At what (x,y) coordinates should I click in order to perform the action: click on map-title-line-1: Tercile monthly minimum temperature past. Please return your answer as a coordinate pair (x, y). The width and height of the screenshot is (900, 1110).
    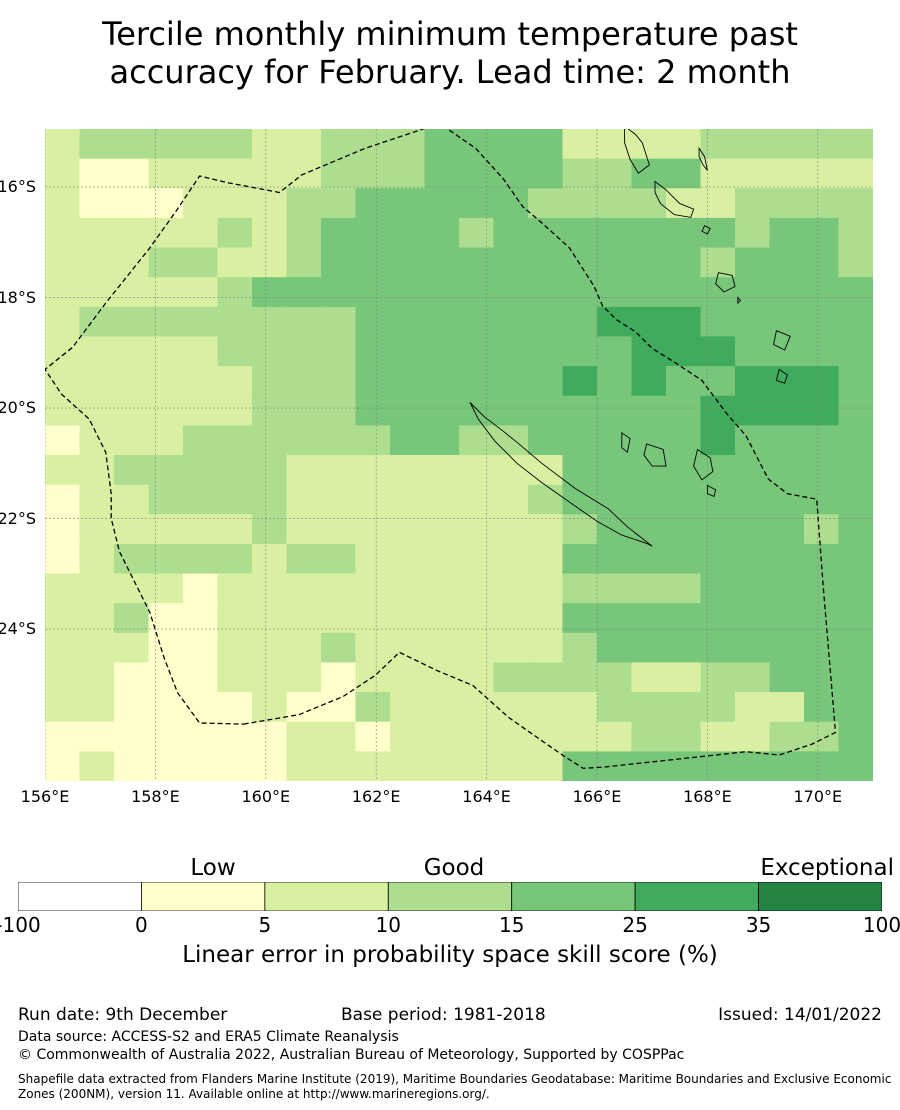
    Looking at the image, I should click on (450, 34).